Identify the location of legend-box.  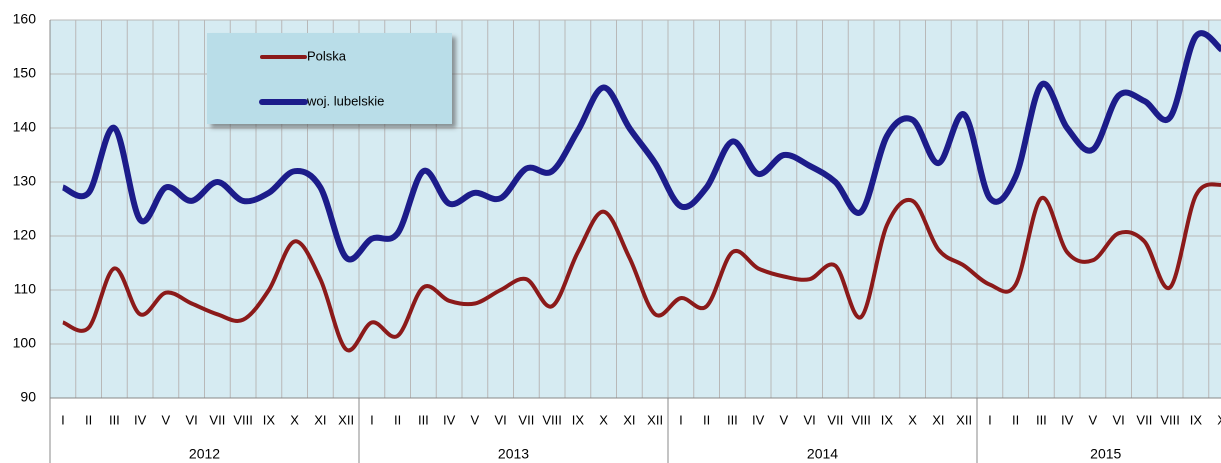
(329, 78).